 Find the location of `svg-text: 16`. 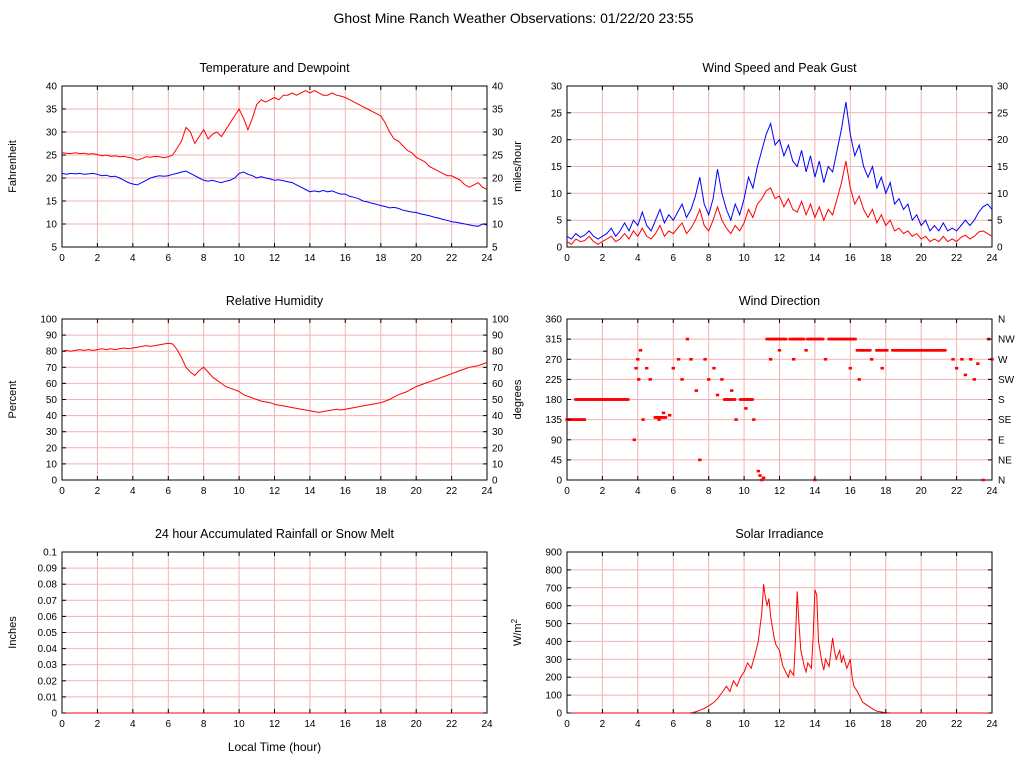

svg-text: 16 is located at coordinates (346, 491).